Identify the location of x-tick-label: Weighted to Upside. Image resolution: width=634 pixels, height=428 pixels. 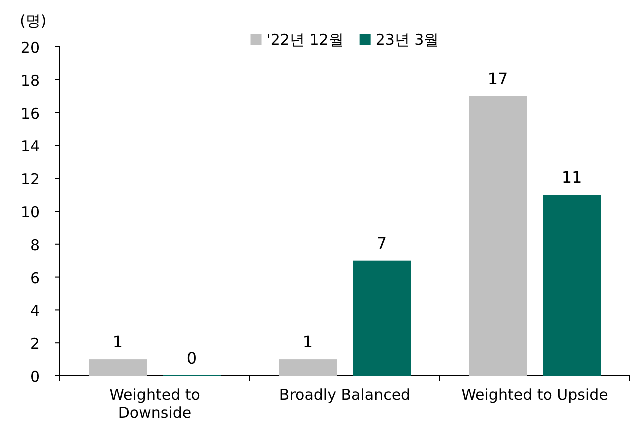
(535, 395).